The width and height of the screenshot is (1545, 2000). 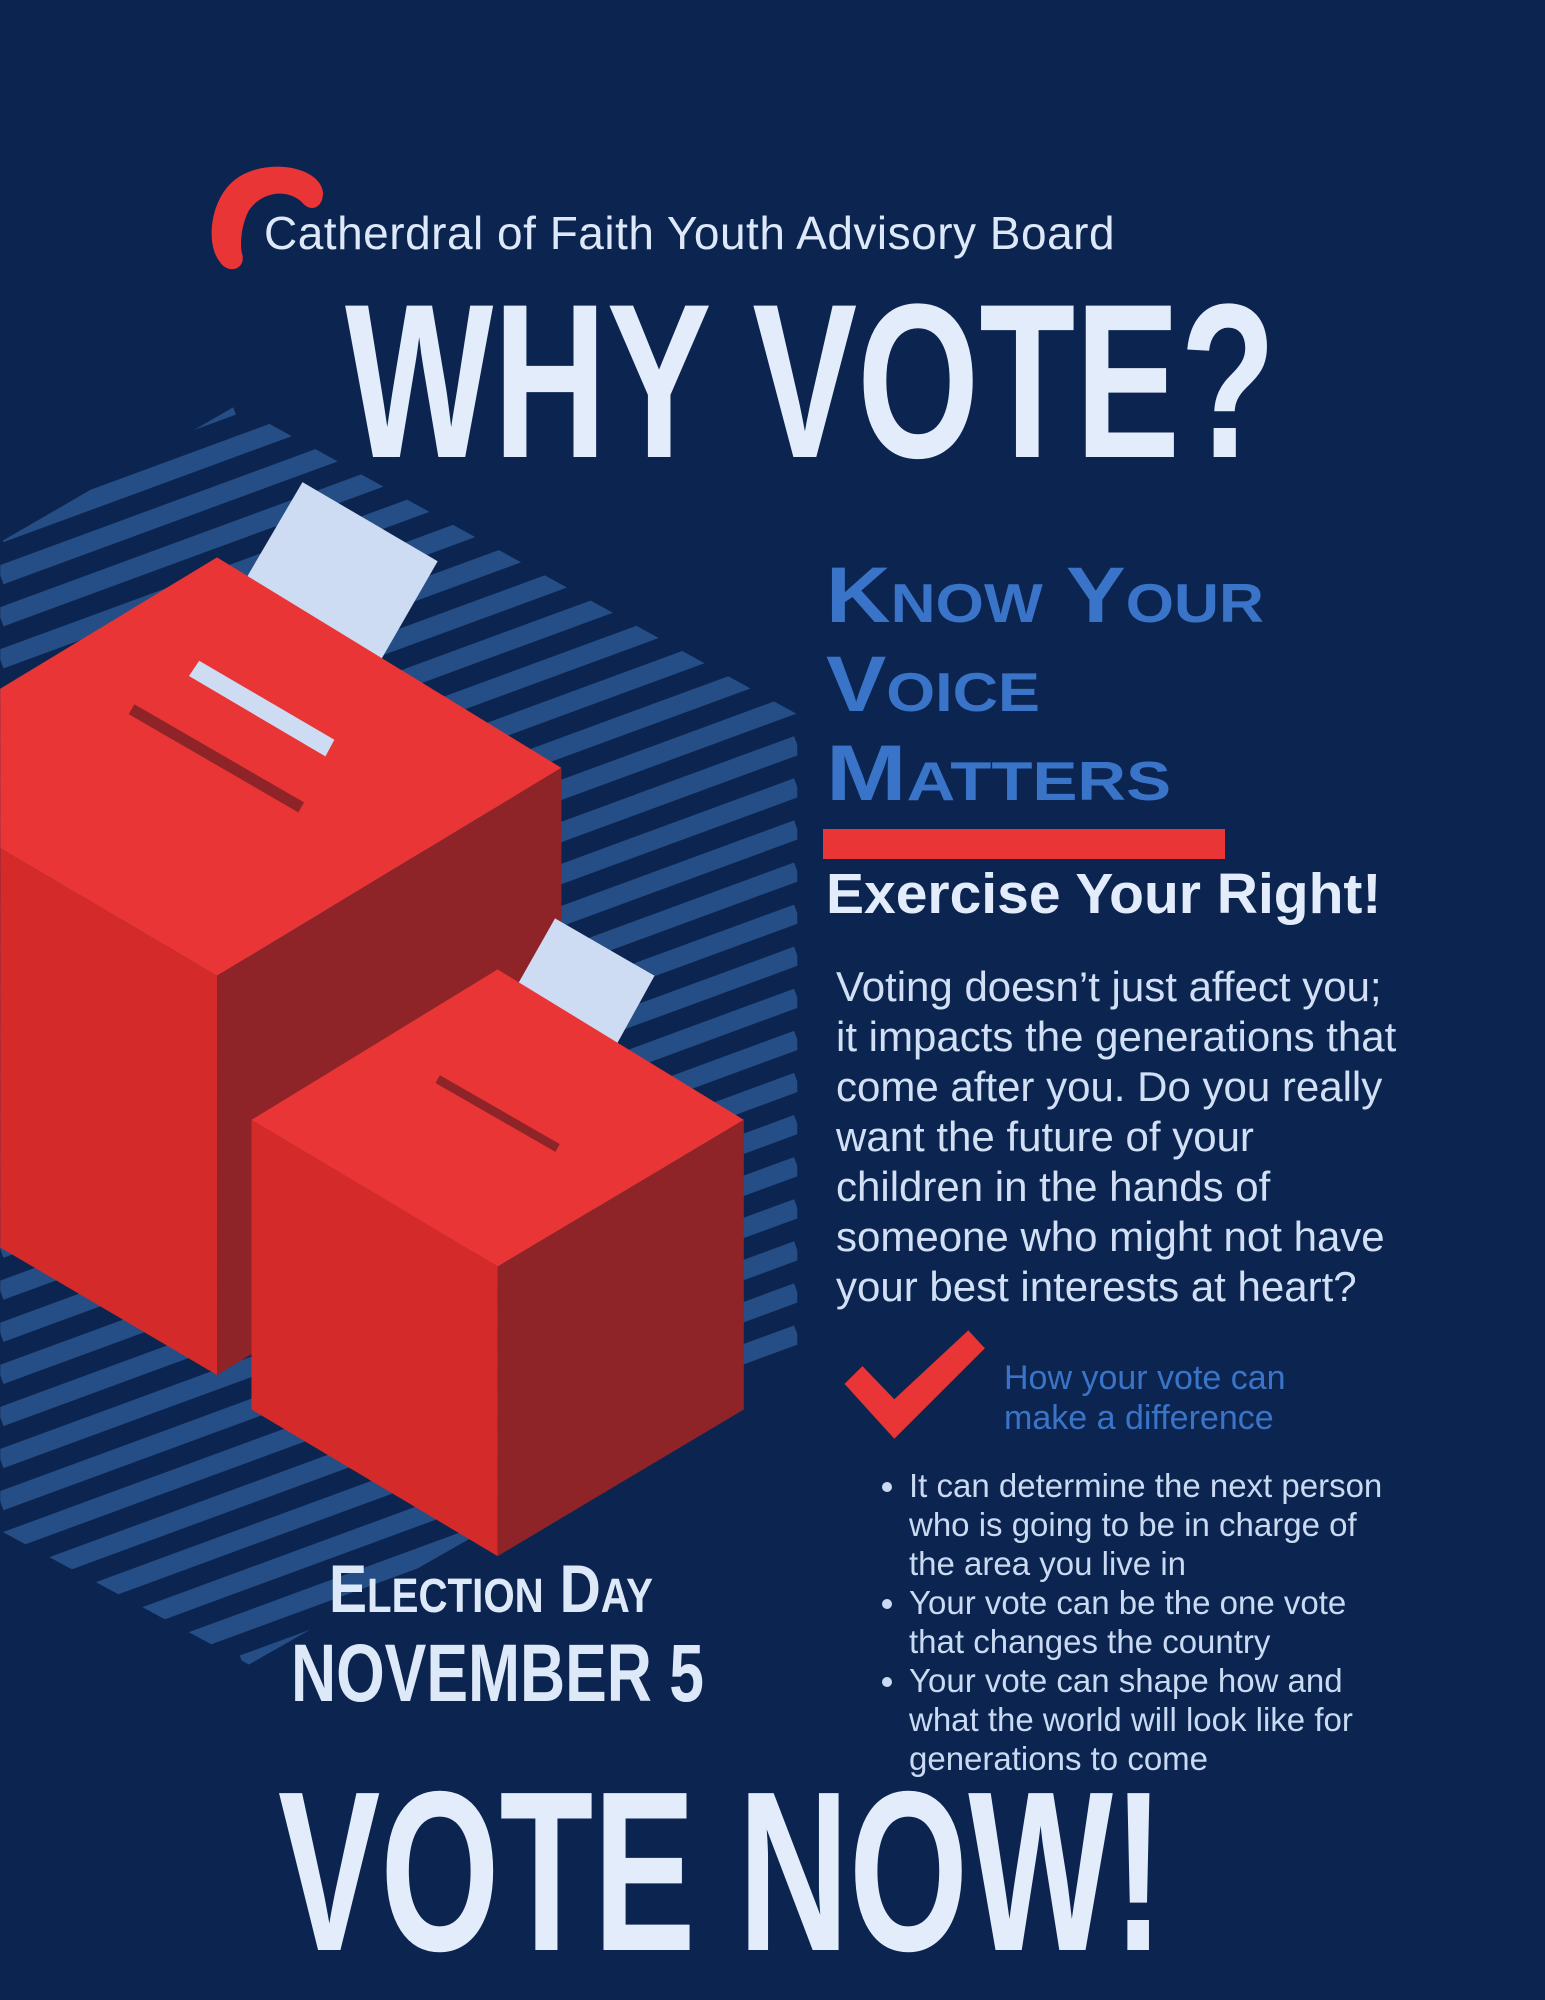 What do you see at coordinates (810, 381) in the screenshot?
I see `page-title: WHY VOTE?` at bounding box center [810, 381].